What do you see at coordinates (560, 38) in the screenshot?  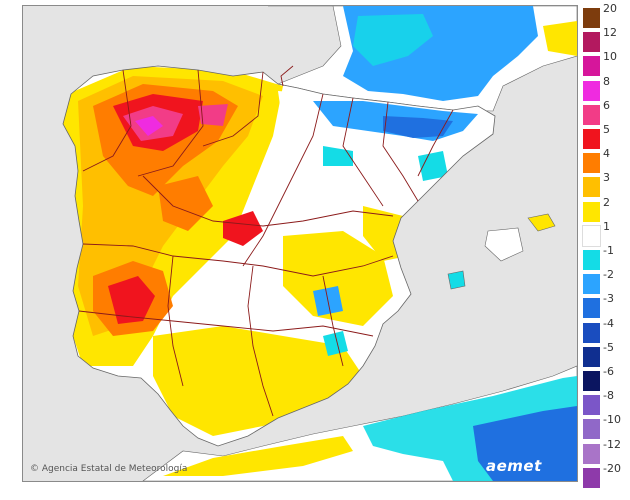 I see `france-warm-spot` at bounding box center [560, 38].